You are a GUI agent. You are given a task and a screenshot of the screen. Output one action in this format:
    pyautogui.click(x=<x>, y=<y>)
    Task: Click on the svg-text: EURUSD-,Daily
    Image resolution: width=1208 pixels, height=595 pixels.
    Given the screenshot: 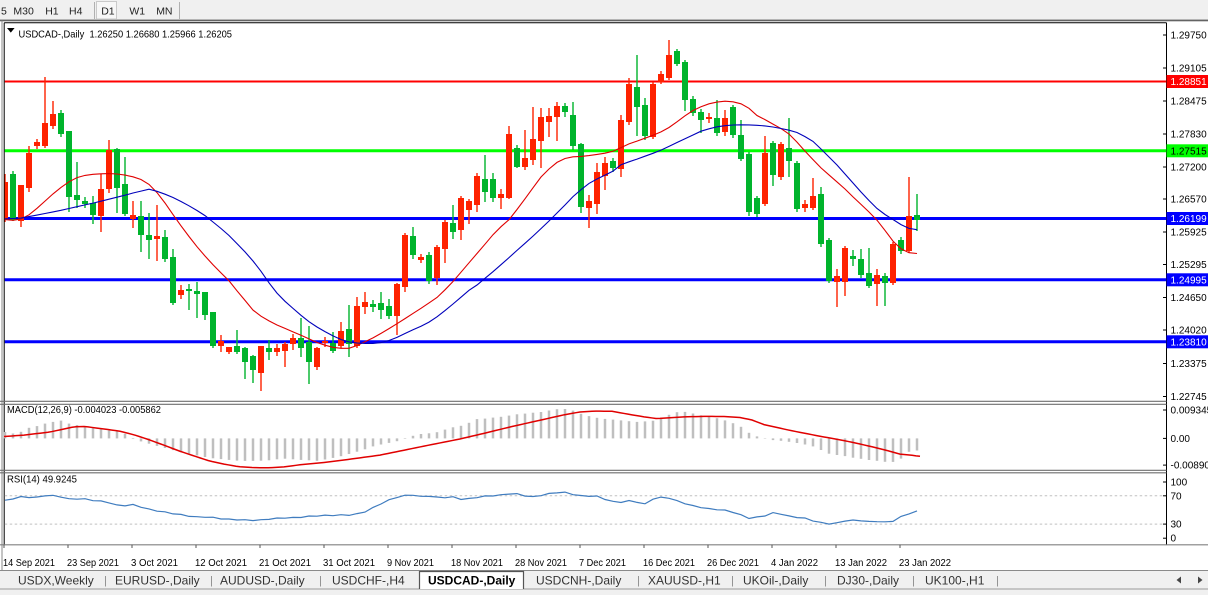 What is the action you would take?
    pyautogui.click(x=157, y=581)
    